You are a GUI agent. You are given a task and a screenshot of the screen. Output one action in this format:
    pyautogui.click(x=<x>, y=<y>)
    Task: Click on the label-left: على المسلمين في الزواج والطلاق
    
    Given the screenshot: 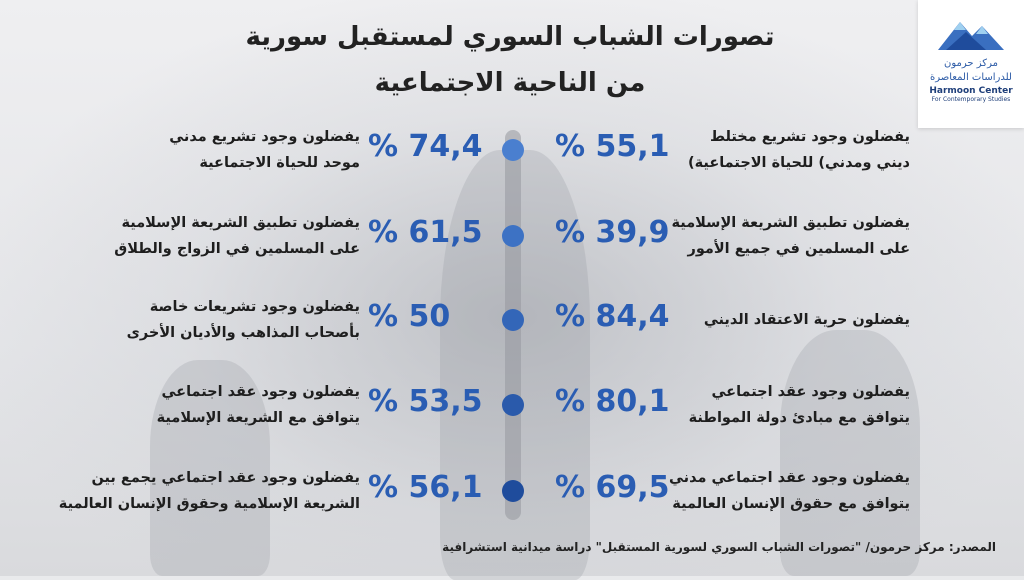 What is the action you would take?
    pyautogui.click(x=237, y=249)
    